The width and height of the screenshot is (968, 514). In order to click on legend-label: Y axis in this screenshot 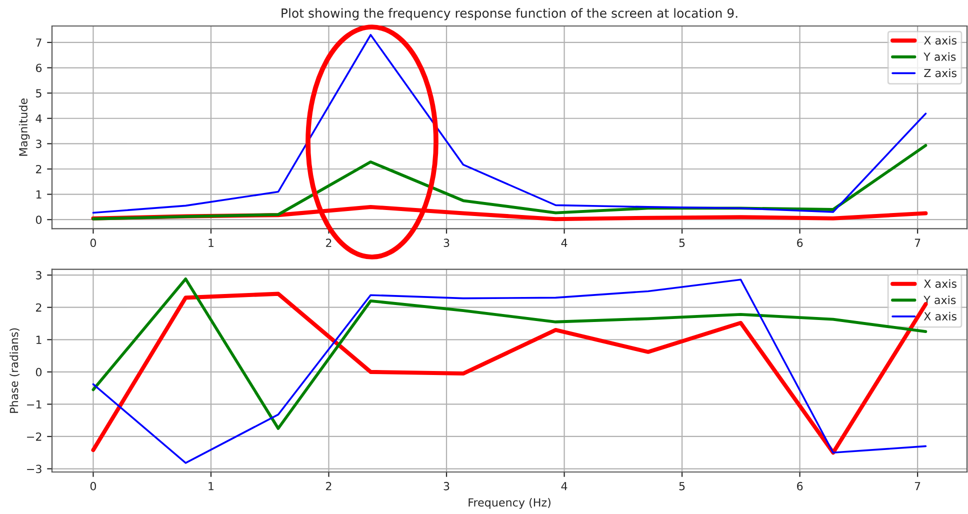, I will do `click(940, 56)`.